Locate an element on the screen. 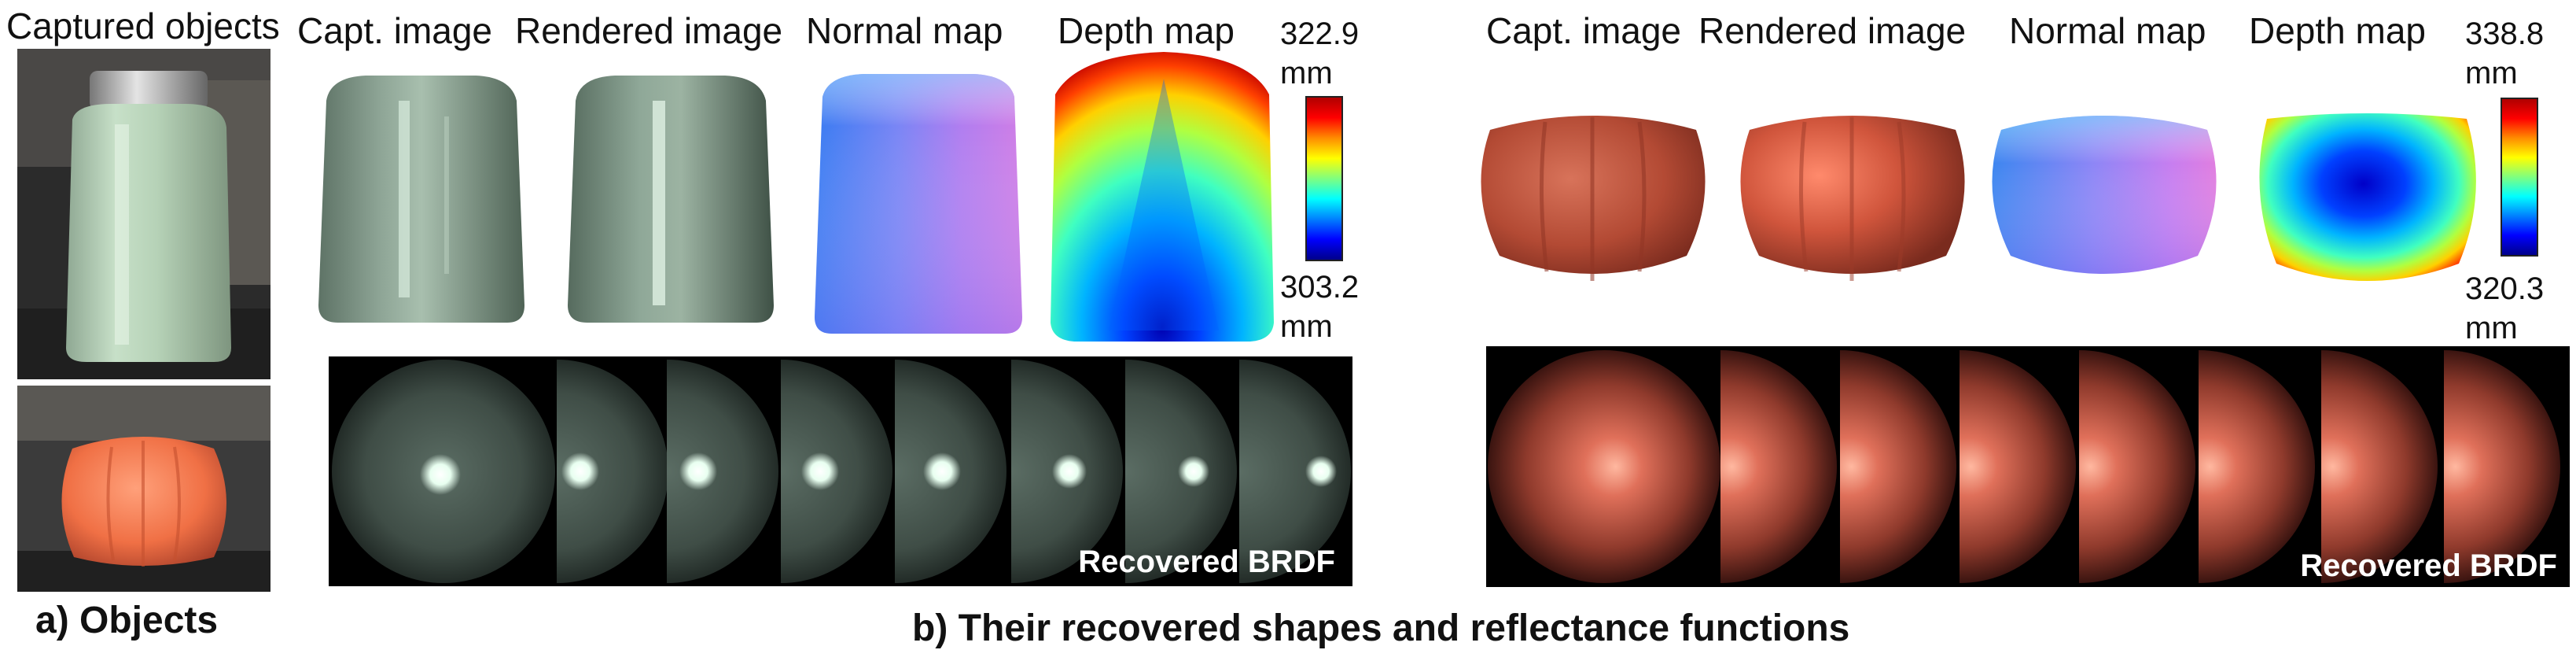 This screenshot has width=2576, height=661. pumpkin-depth-min-unit: mm is located at coordinates (2491, 328).